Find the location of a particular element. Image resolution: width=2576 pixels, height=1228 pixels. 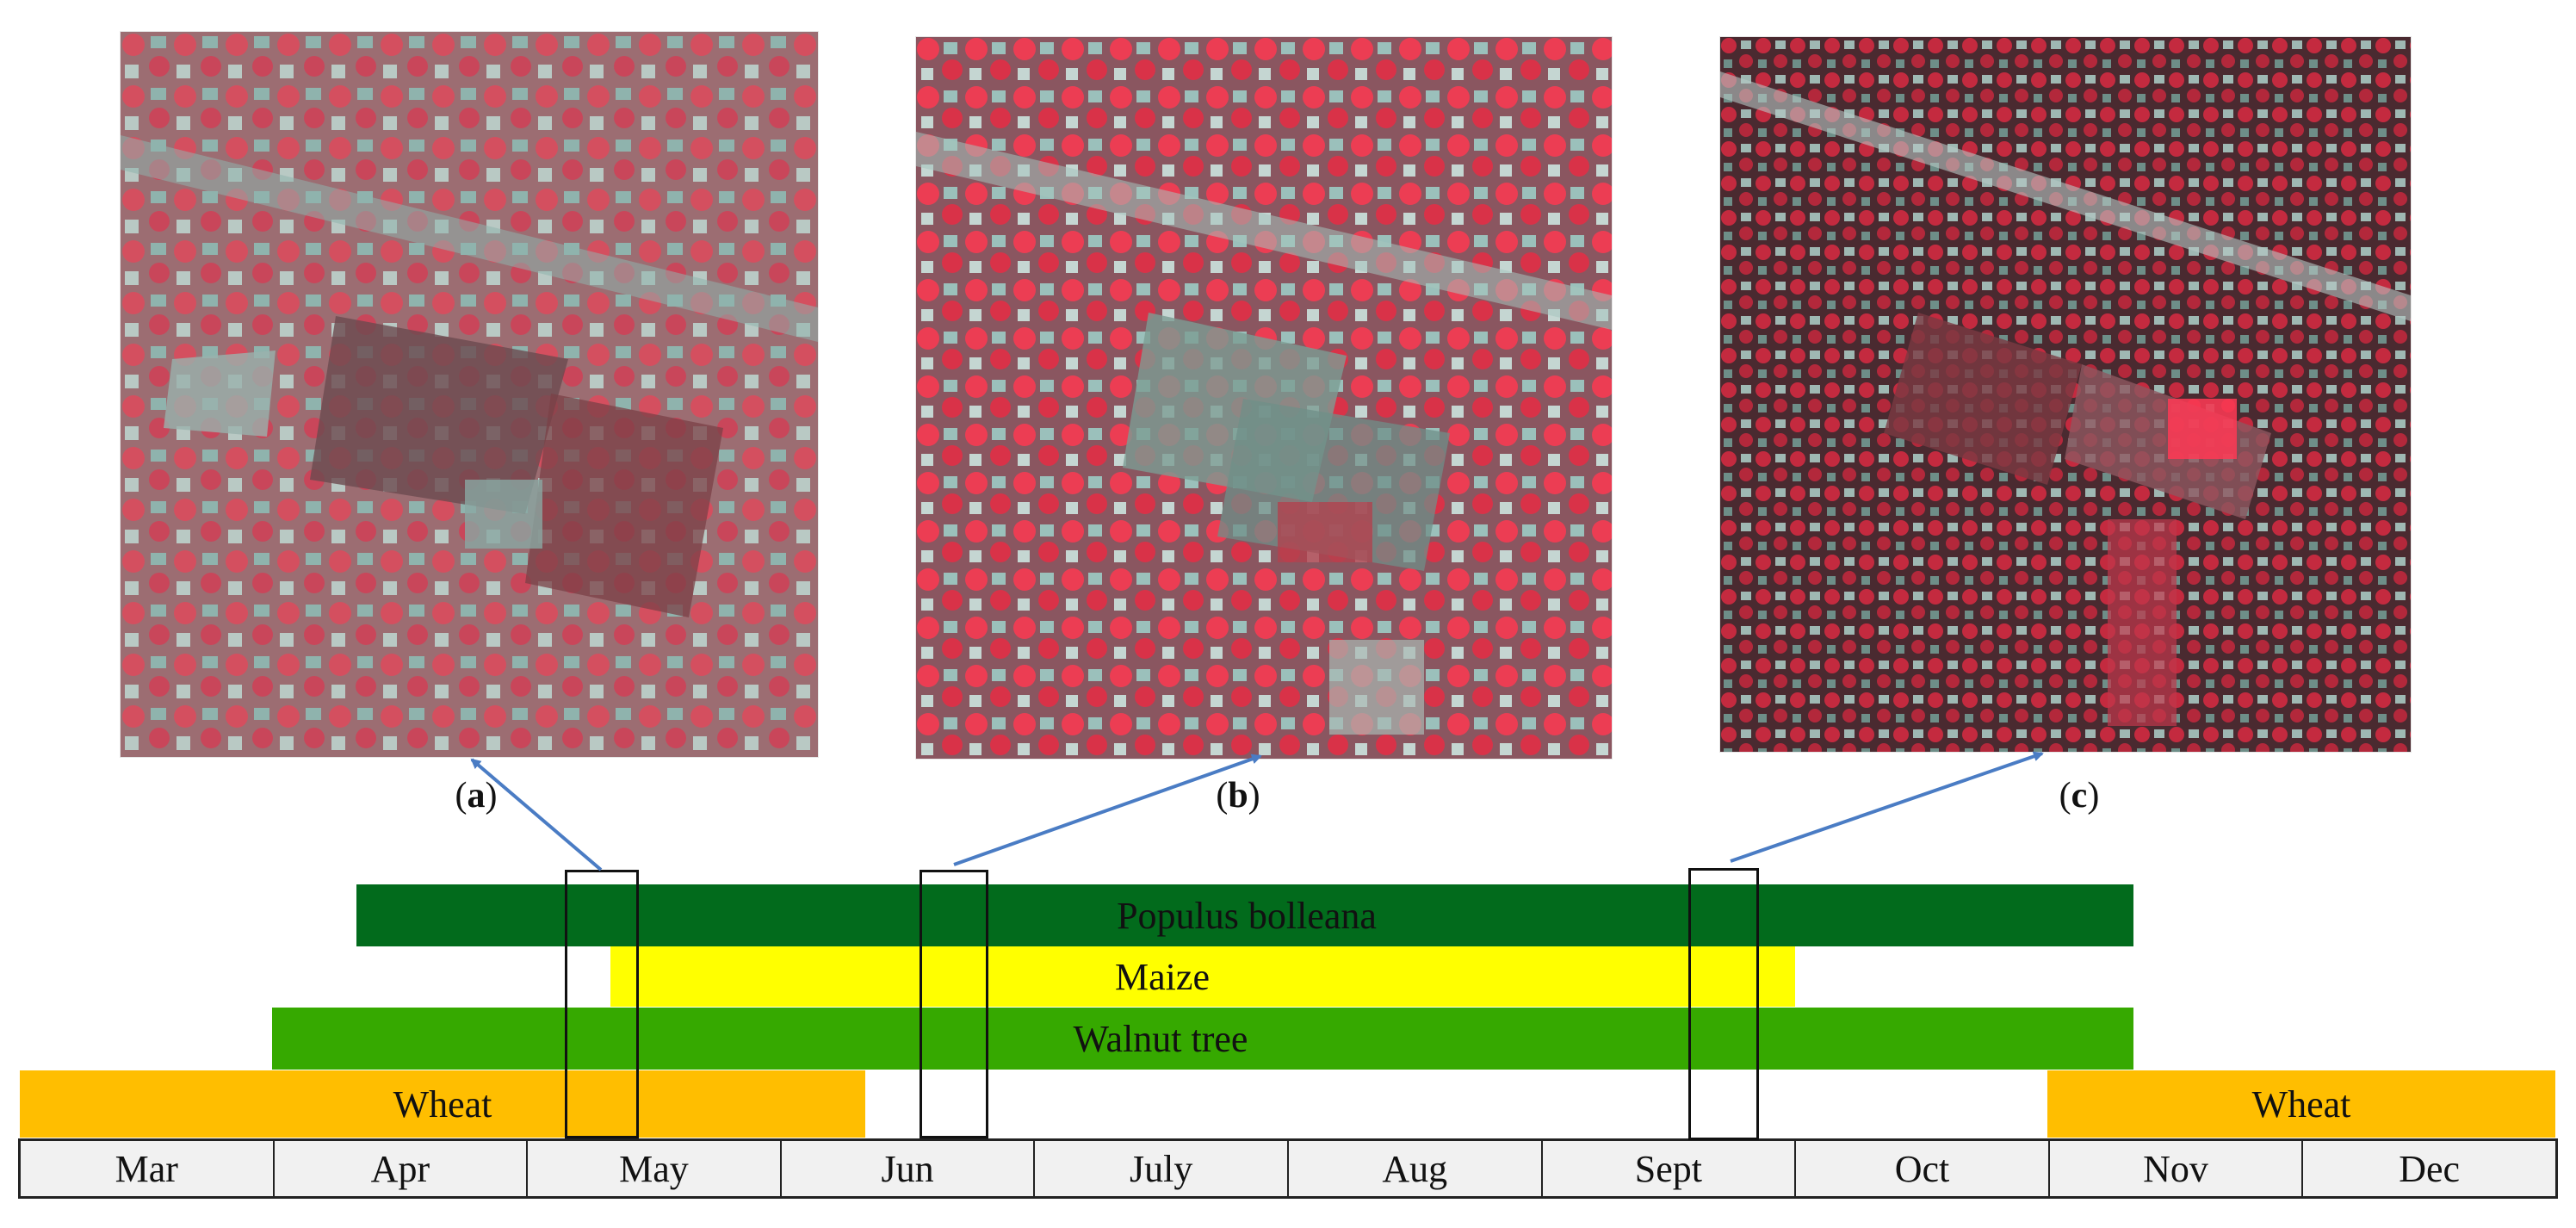

crop-bar-maize: Maize is located at coordinates (1202, 977).